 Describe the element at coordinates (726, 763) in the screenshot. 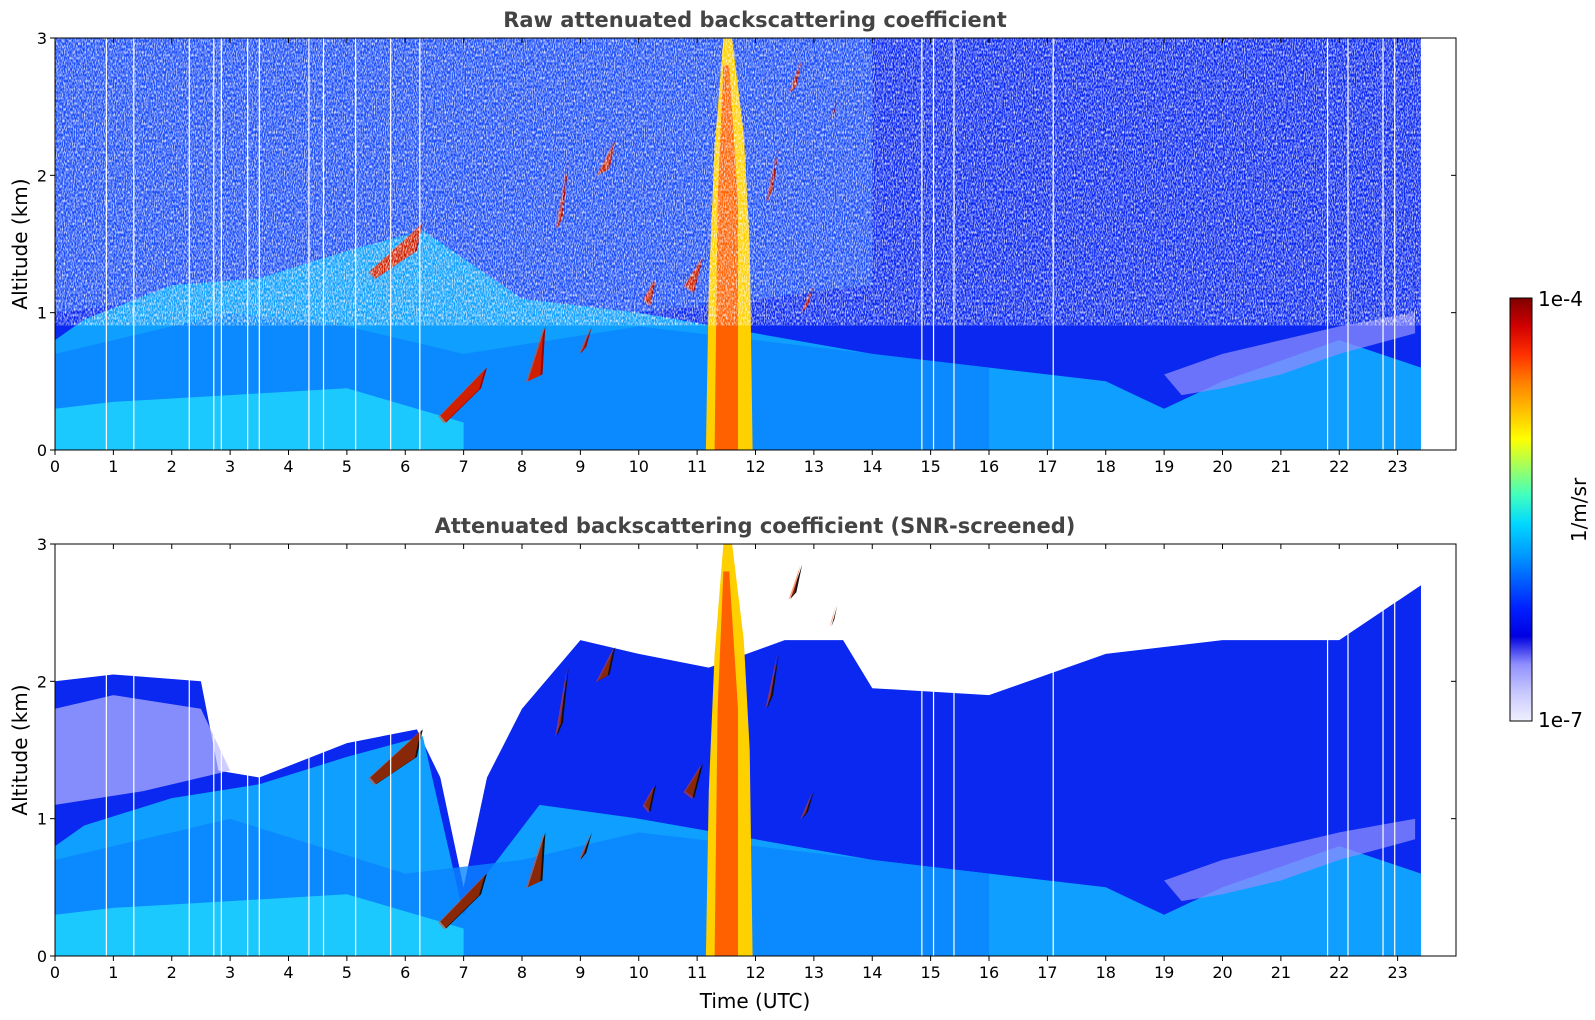

I see `rain-core` at that location.